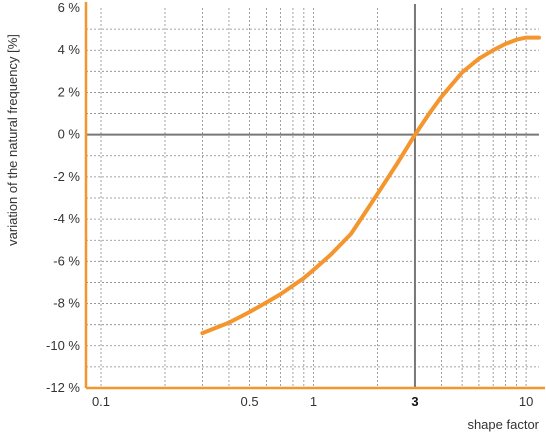  Describe the element at coordinates (66, 260) in the screenshot. I see `y-tick-label: -6 %` at that location.